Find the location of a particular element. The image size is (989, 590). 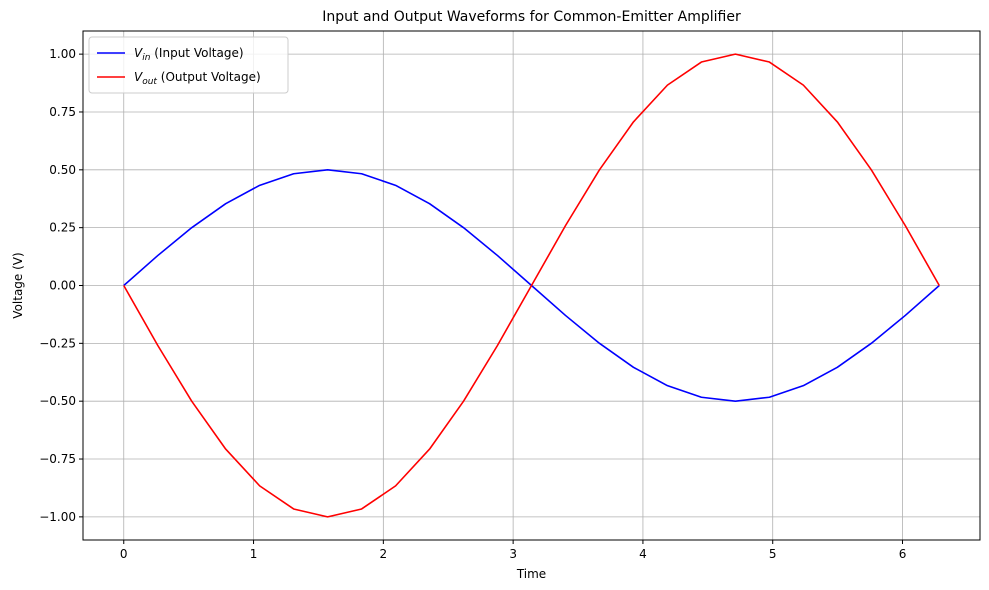

legend-label: Vout (Output Voltage) is located at coordinates (197, 78).